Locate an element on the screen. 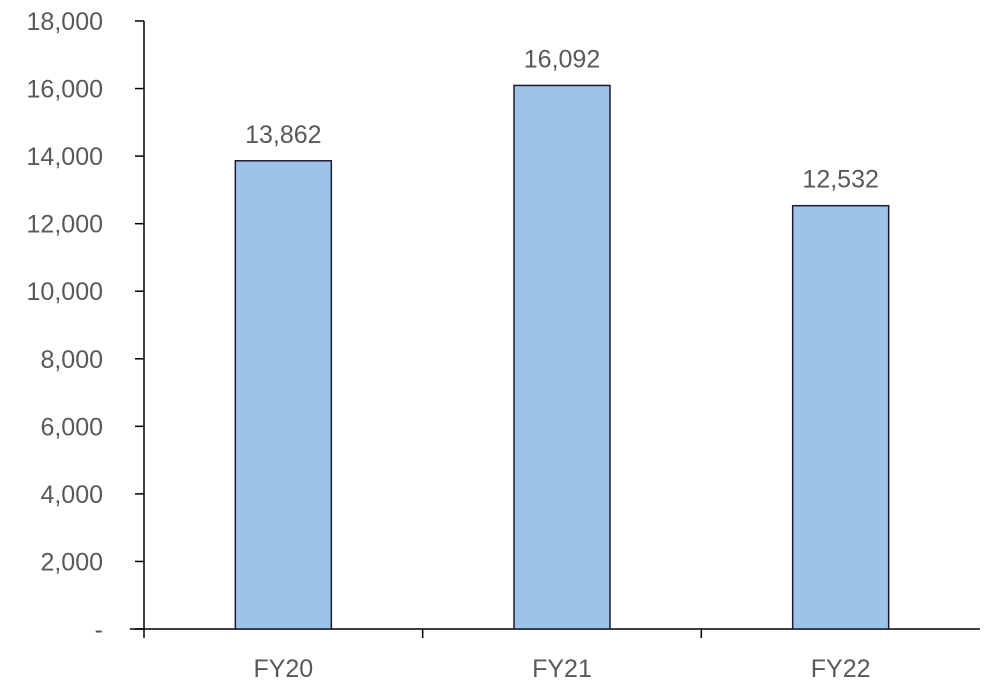  y-tick-label: 12,000 is located at coordinates (65, 225).